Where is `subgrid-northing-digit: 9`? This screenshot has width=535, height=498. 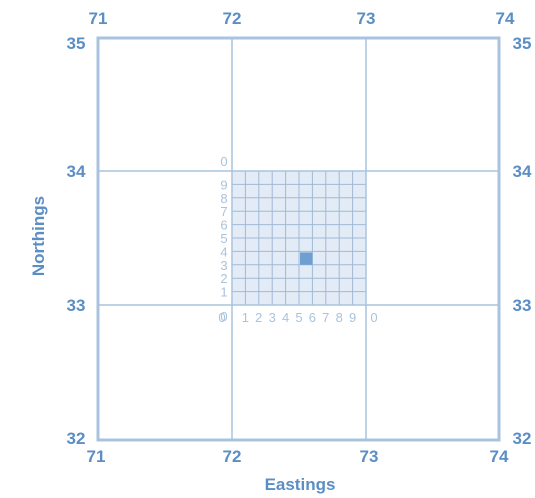 subgrid-northing-digit: 9 is located at coordinates (223, 184).